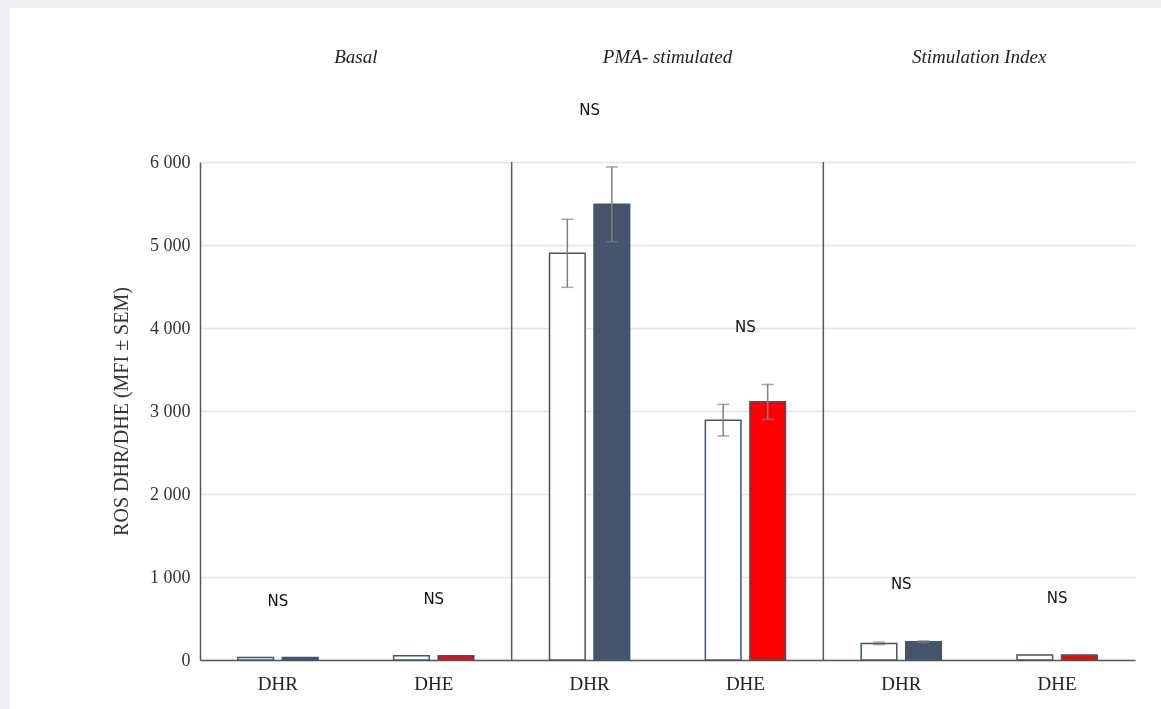 Image resolution: width=1161 pixels, height=709 pixels. Describe the element at coordinates (979, 56) in the screenshot. I see `text: Stimulation Index` at that location.